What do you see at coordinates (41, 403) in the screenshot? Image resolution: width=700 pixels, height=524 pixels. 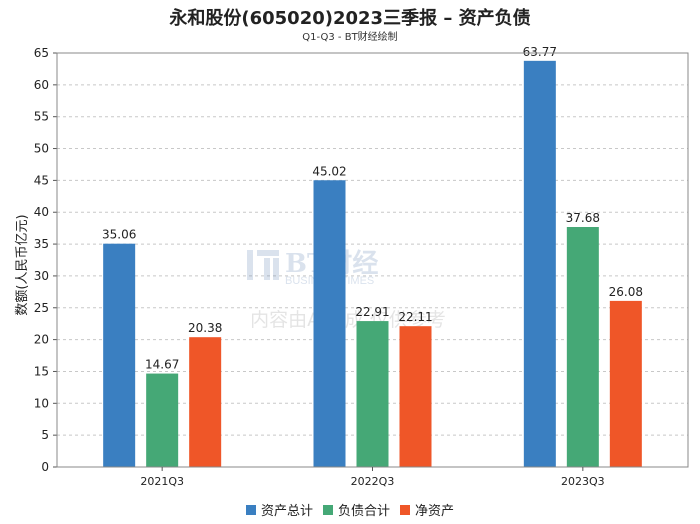 I see `y-tick-label: 10` at bounding box center [41, 403].